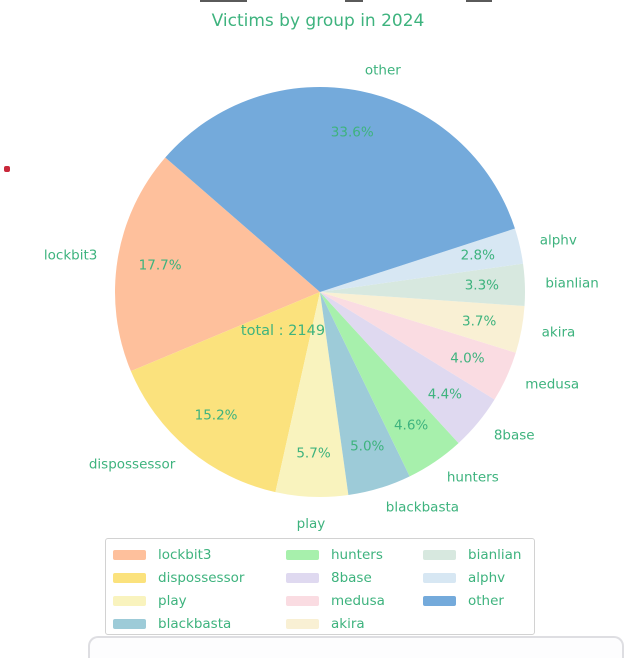  What do you see at coordinates (302, 554) in the screenshot?
I see `legend-swatch-hunters` at bounding box center [302, 554].